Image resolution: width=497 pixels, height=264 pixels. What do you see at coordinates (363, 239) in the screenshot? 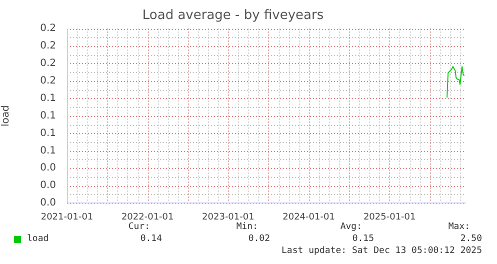
I see `text: 0.15` at bounding box center [363, 239].